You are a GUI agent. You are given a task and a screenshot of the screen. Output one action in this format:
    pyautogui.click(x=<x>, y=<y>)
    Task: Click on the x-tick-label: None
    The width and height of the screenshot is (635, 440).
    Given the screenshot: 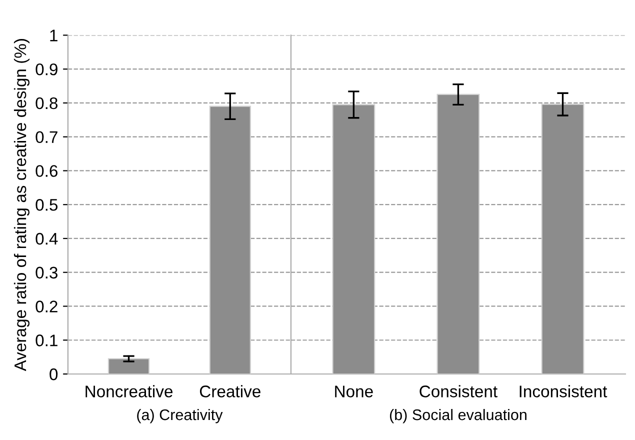 What is the action you would take?
    pyautogui.click(x=354, y=392)
    